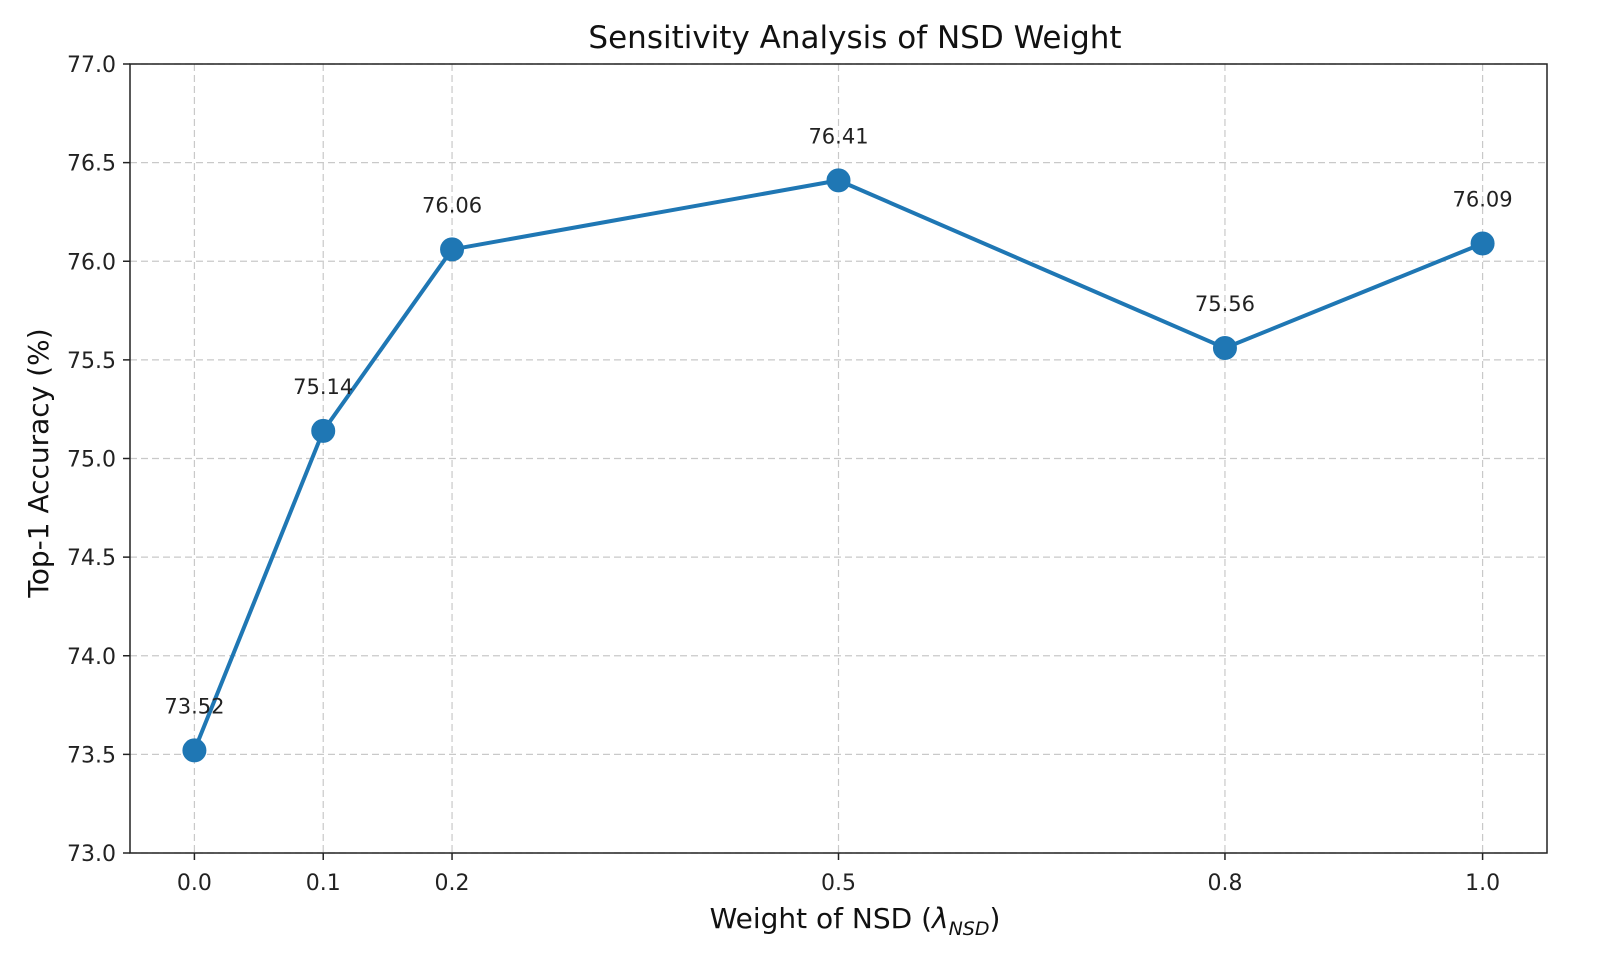  What do you see at coordinates (91, 65) in the screenshot?
I see `y-tick-label: 77.0` at bounding box center [91, 65].